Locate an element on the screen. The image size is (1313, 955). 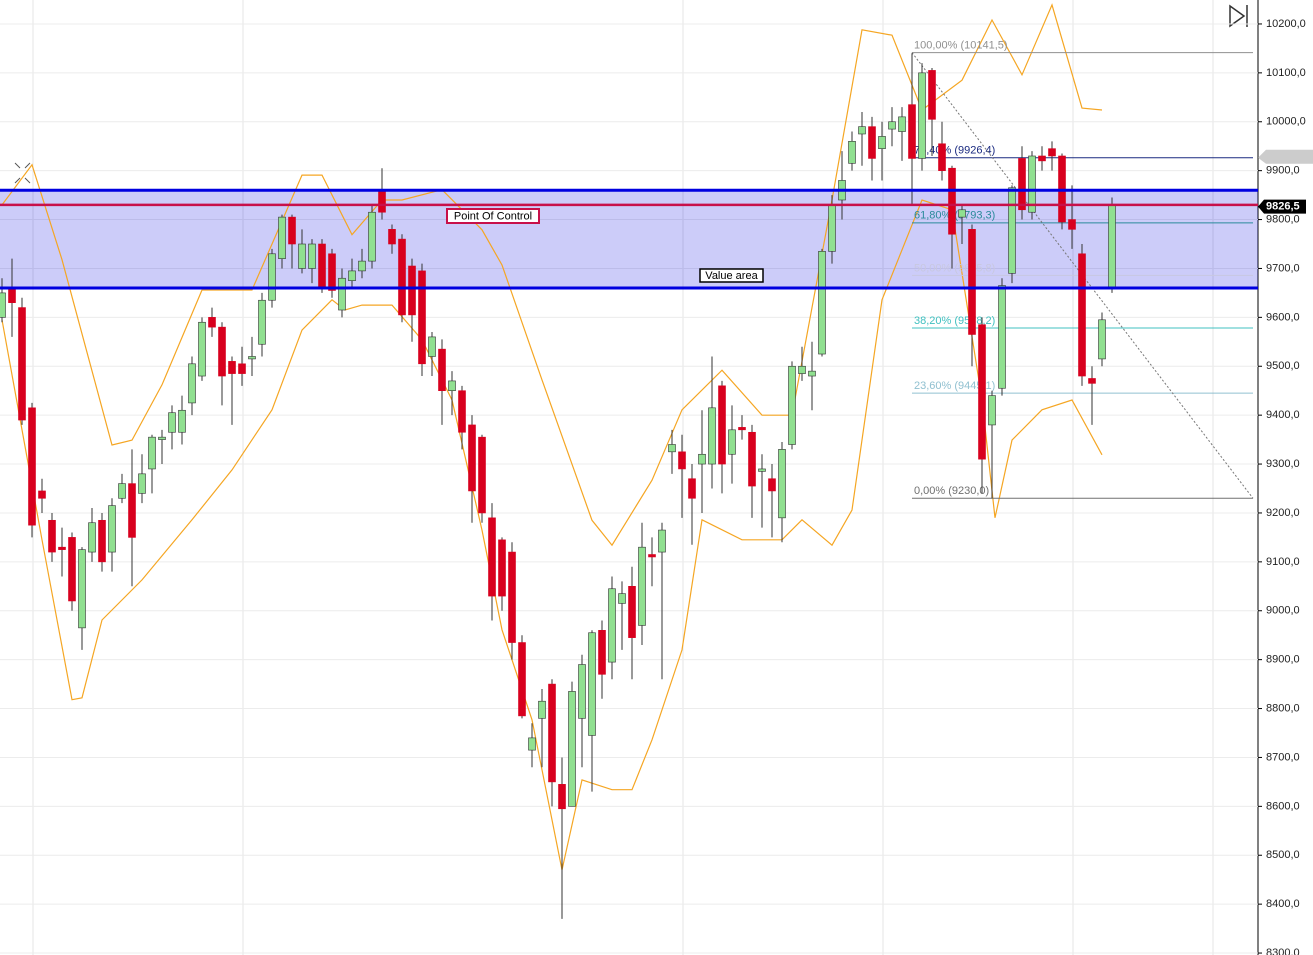
y-tick-label: 10100,0 is located at coordinates (1286, 73).